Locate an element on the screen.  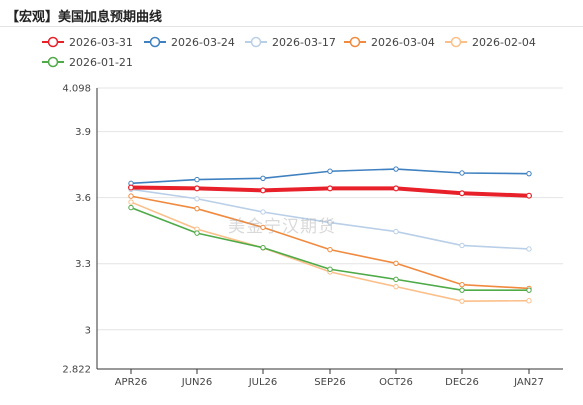
watermark-text: 美金宁汉期货 is located at coordinates (282, 227).